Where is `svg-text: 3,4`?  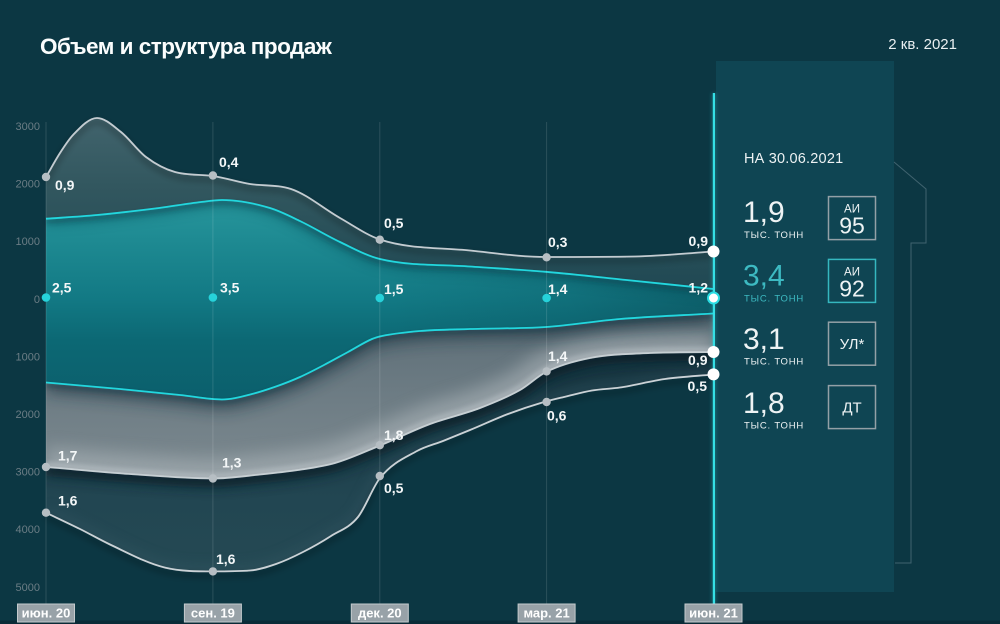
svg-text: 3,4 is located at coordinates (764, 276).